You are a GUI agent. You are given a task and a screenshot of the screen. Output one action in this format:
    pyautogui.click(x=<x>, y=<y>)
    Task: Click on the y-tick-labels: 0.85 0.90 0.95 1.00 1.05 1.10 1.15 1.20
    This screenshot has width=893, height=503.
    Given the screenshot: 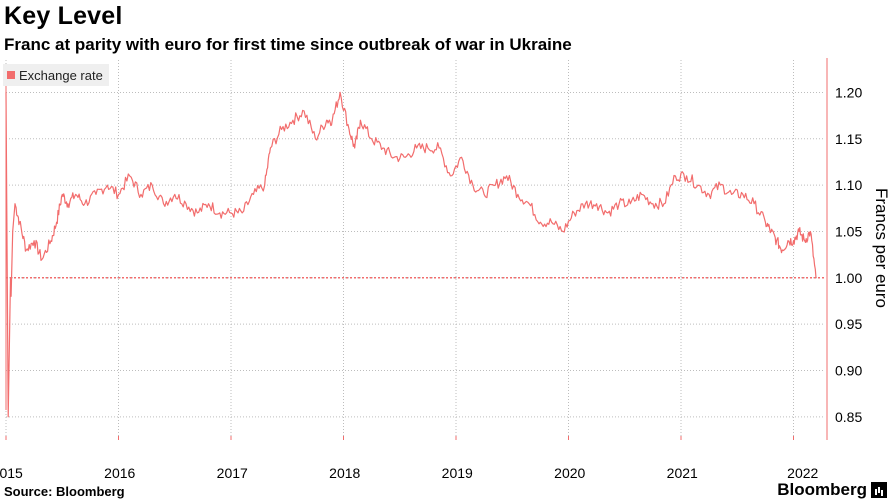 What is the action you would take?
    pyautogui.click(x=848, y=254)
    